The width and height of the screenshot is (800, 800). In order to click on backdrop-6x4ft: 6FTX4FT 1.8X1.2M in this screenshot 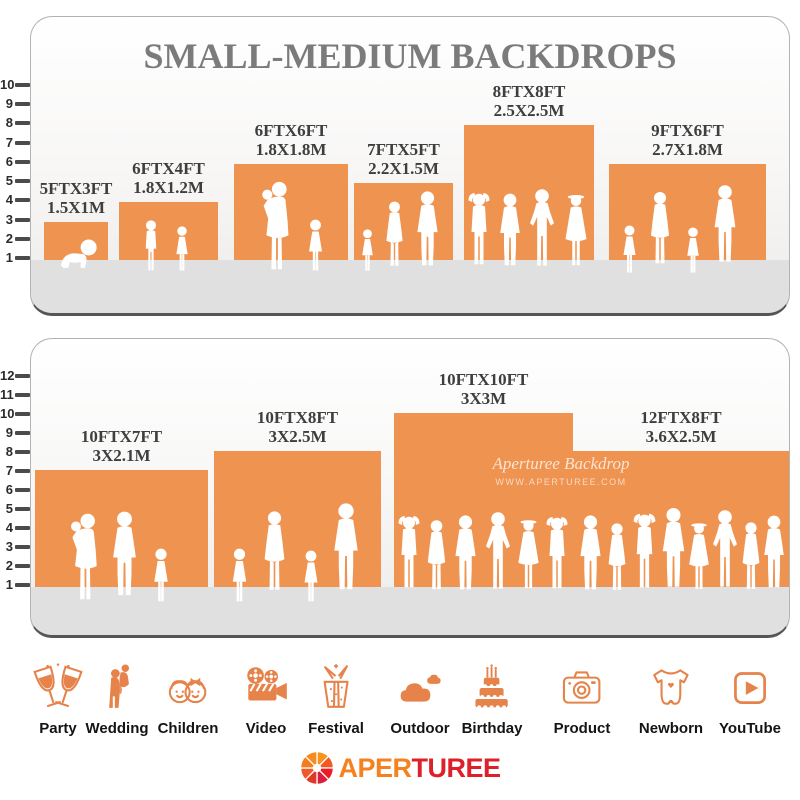, I will do `click(168, 215)`.